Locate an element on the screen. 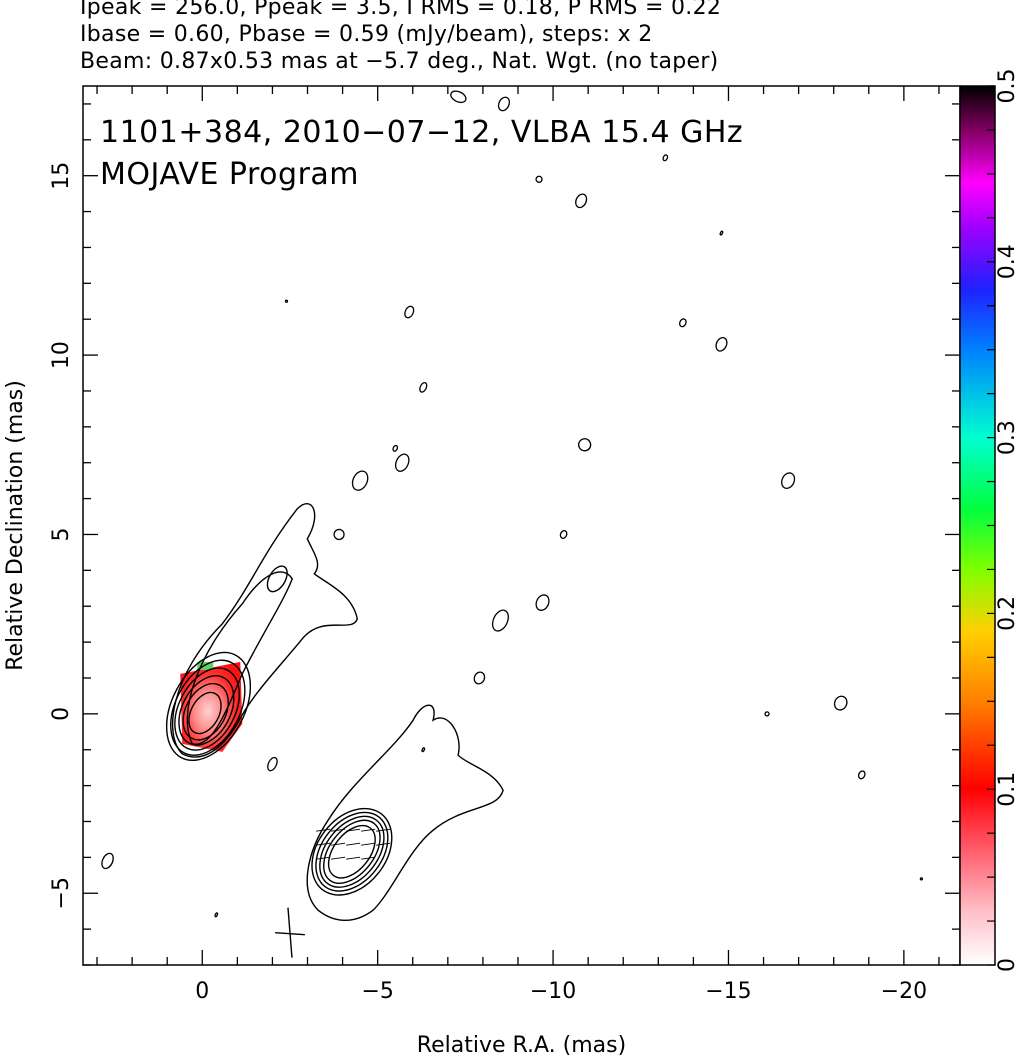  colorbar-tick-label: 0.4 is located at coordinates (1007, 261).